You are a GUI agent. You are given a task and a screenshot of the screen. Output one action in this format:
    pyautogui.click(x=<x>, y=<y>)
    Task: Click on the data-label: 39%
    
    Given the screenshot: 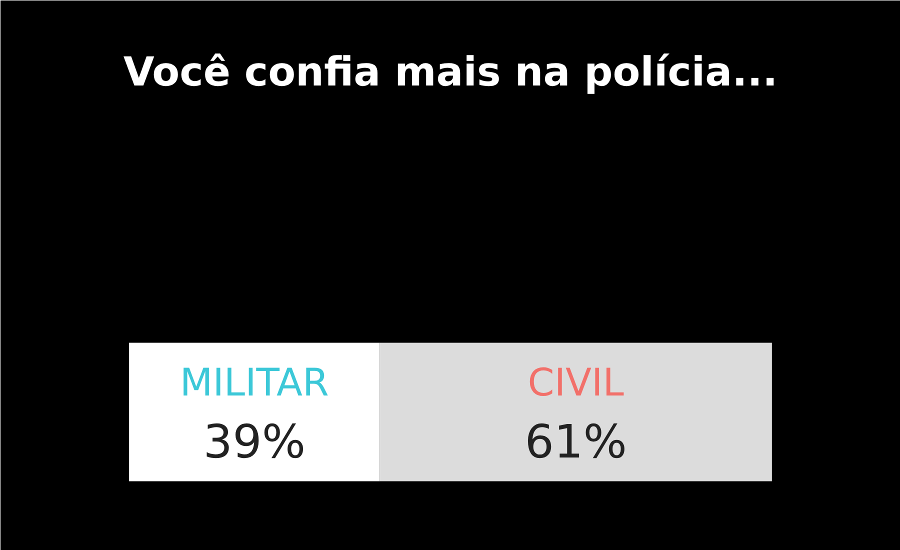 What is the action you would take?
    pyautogui.click(x=254, y=441)
    